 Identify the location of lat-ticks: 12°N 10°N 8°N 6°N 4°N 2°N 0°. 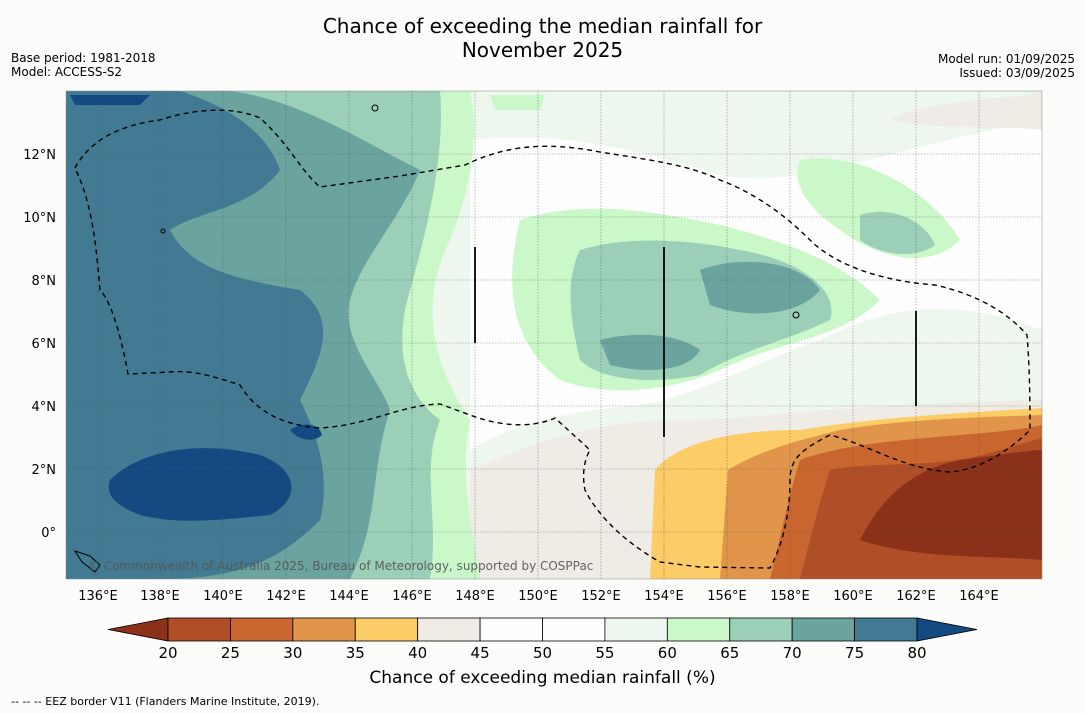
(39, 344).